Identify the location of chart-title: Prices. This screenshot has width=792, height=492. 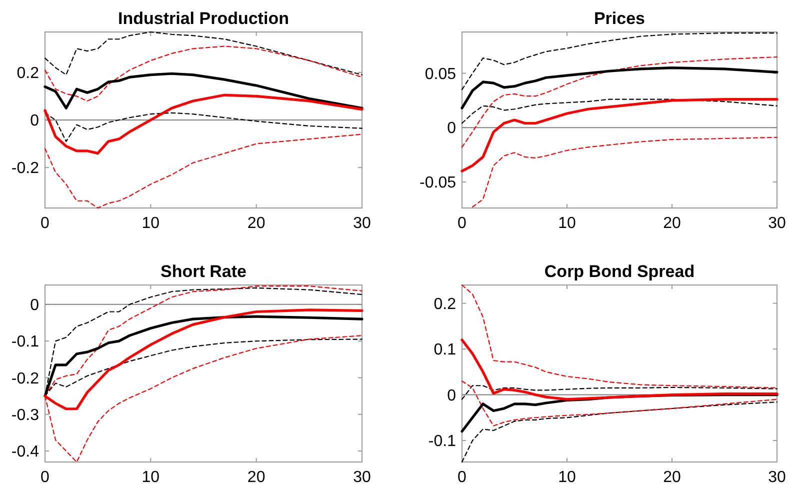
(620, 18).